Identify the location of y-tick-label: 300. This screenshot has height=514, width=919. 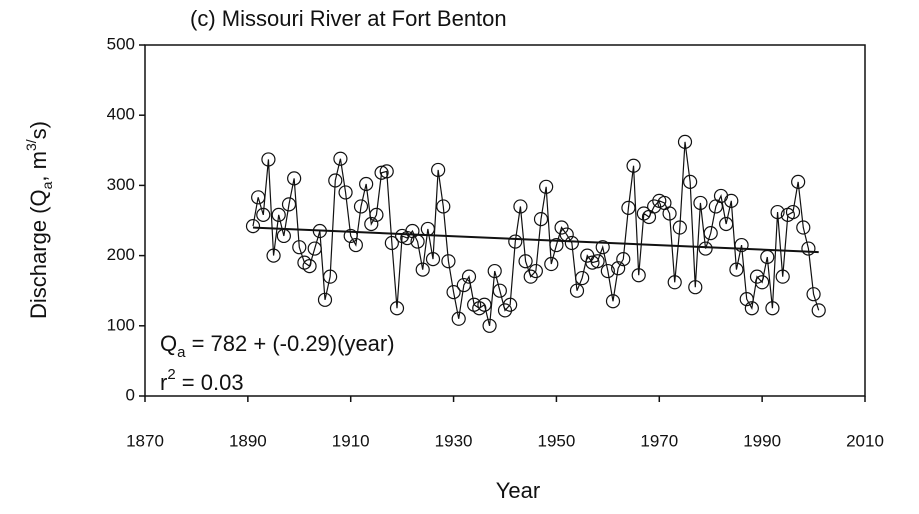
(121, 184).